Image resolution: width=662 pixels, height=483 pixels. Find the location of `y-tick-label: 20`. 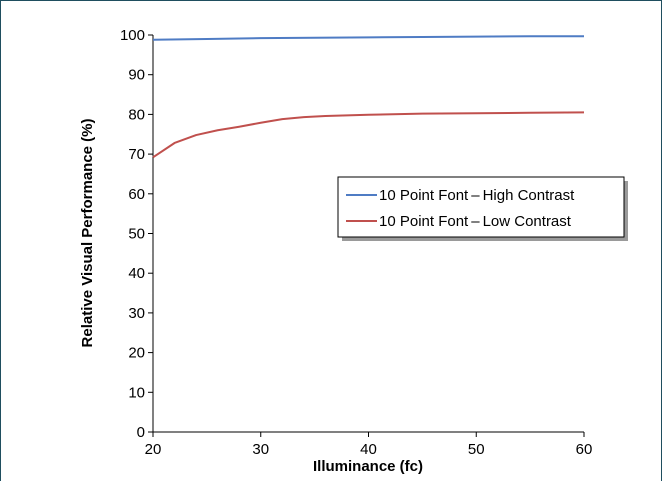

y-tick-label: 20 is located at coordinates (136, 353).